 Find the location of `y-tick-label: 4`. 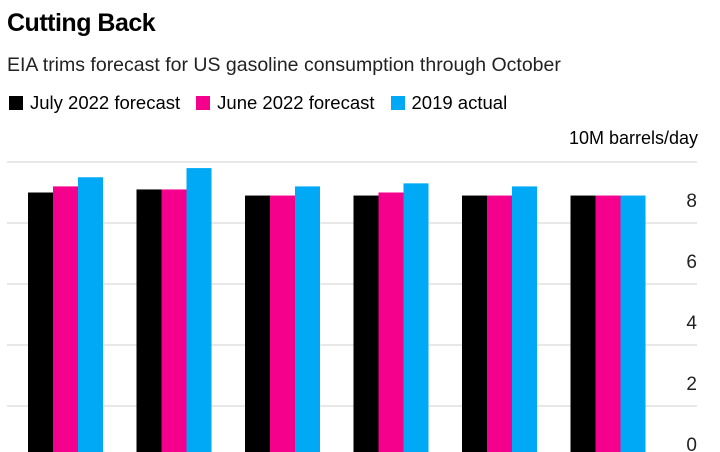

y-tick-label: 4 is located at coordinates (691, 323).